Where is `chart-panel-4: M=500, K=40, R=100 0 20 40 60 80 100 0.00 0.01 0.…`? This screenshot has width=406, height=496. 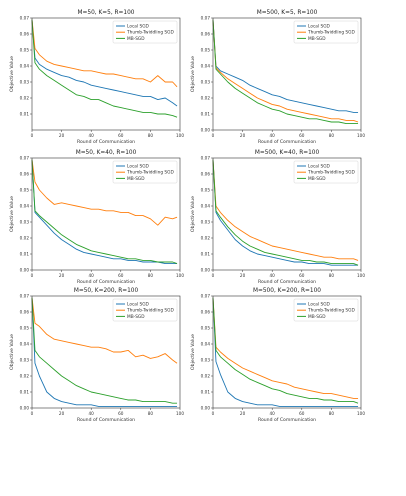 chart-panel-4: M=500, K=40, R=100 0 20 40 60 80 100 0.00 0.01 0.… is located at coordinates (277, 217).